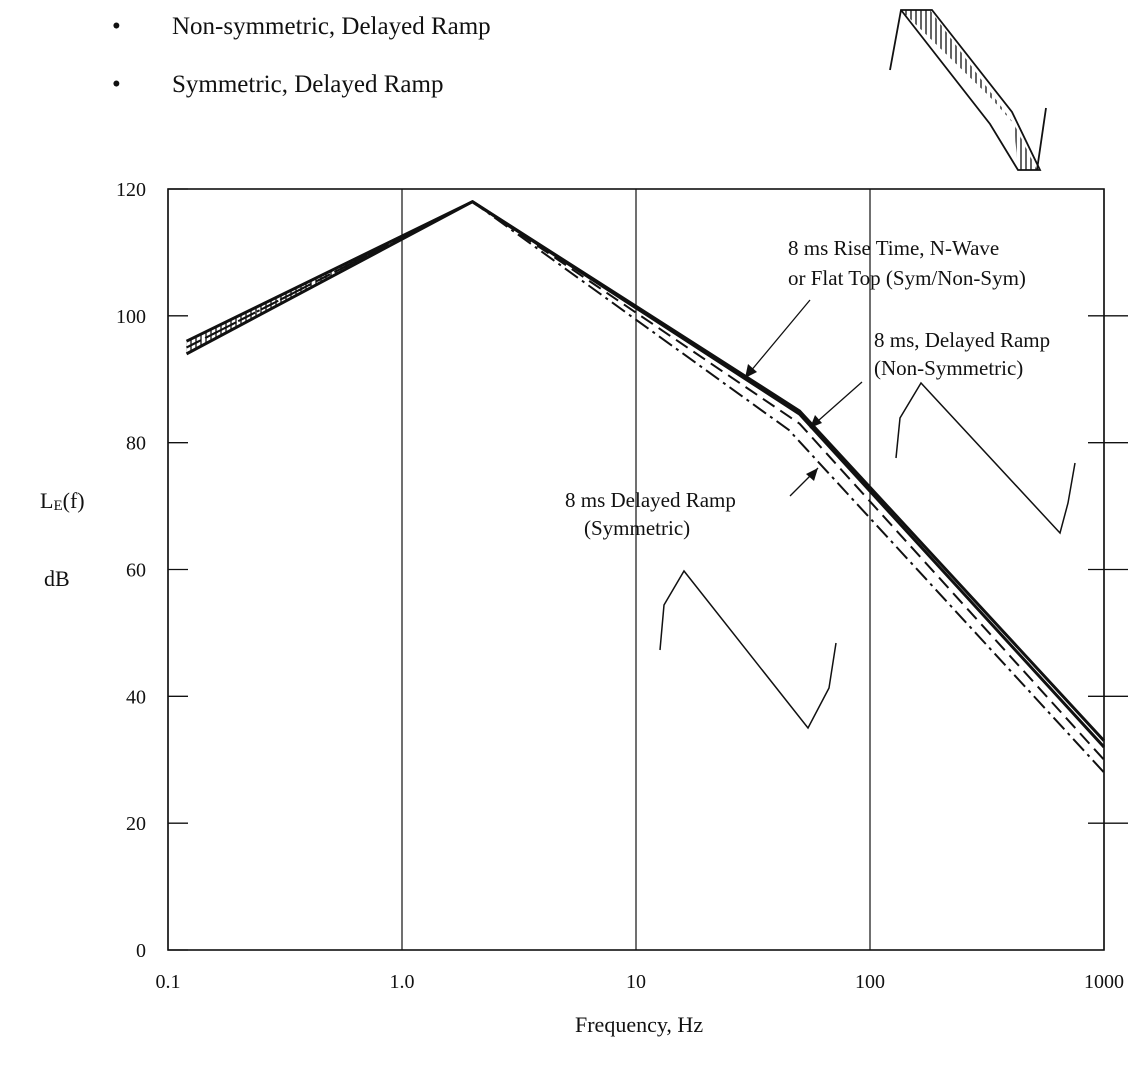 The width and height of the screenshot is (1132, 1065). Describe the element at coordinates (136, 444) in the screenshot. I see `y-tick-label: 80` at that location.